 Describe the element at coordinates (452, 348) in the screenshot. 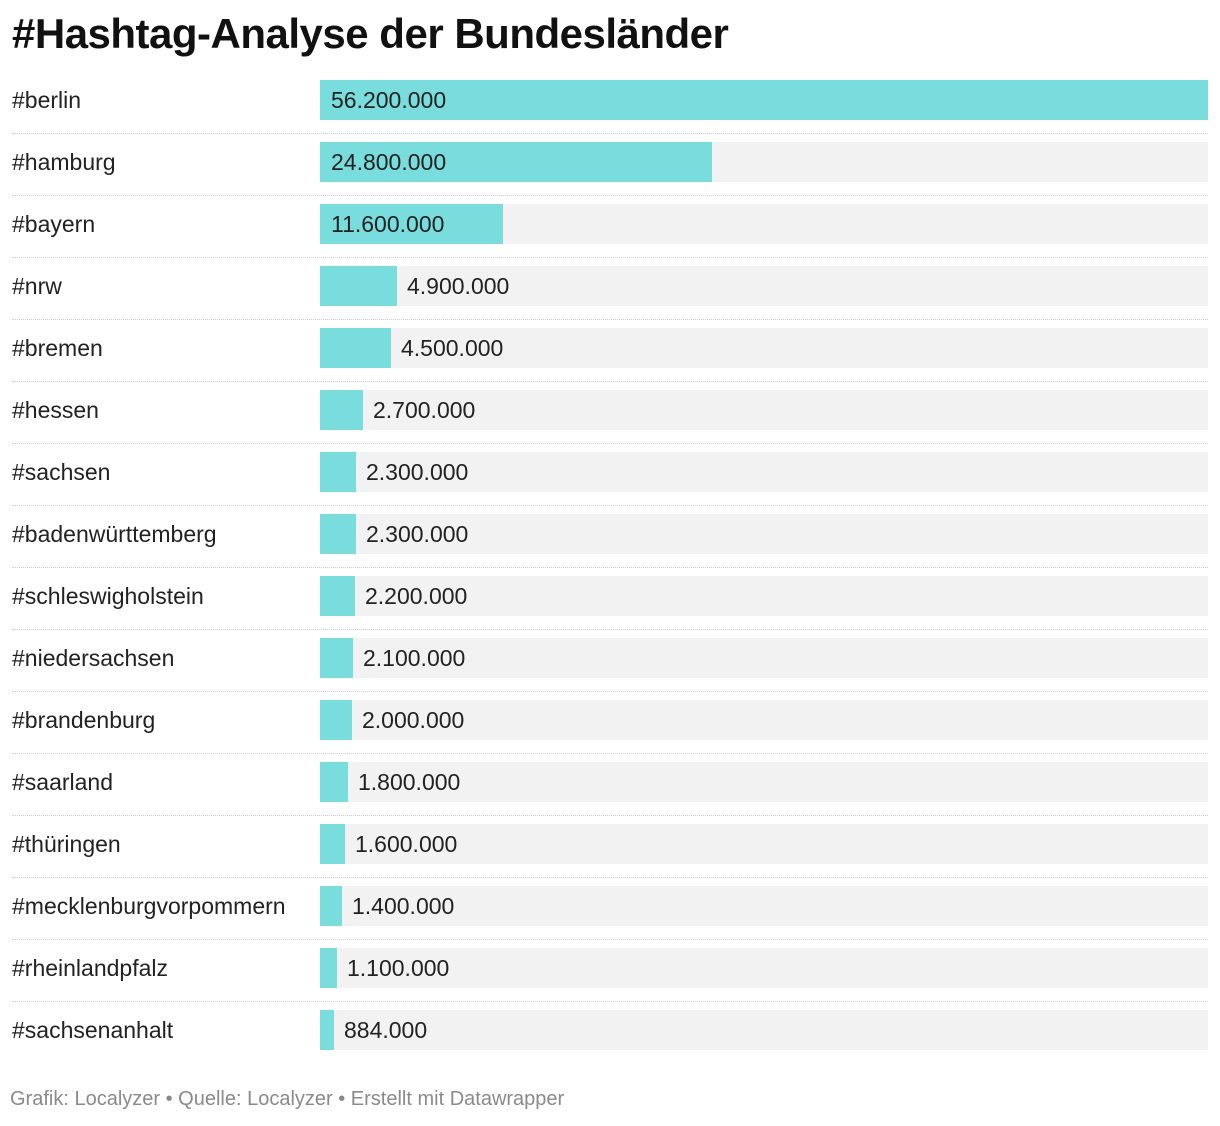

I see `value-label: 4.500.000` at that location.